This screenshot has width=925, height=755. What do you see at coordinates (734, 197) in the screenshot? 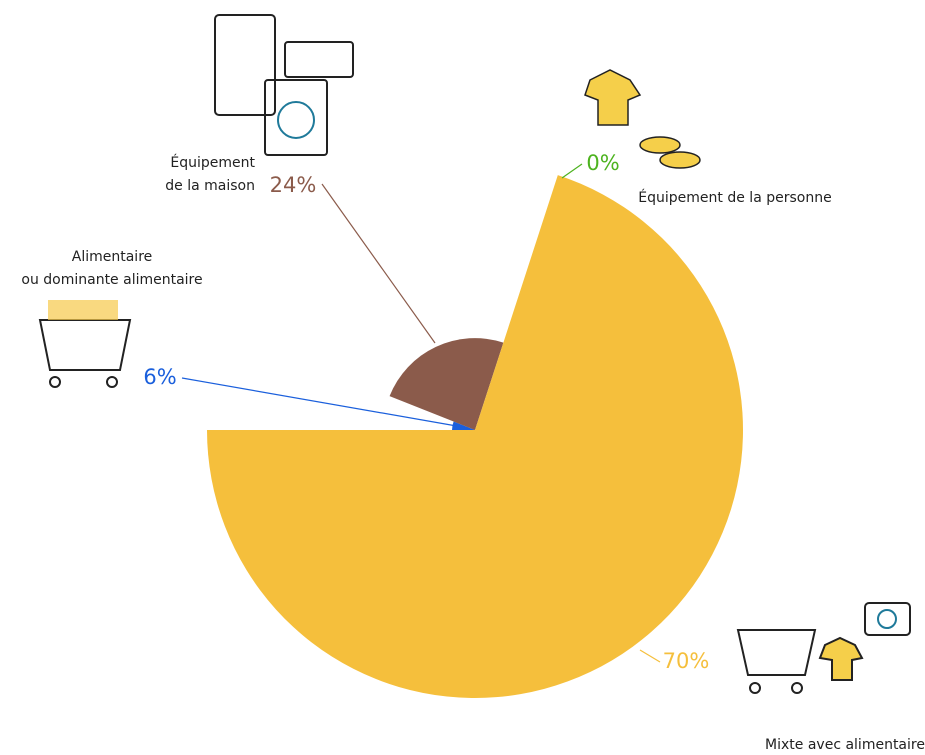
I see `category-label: Équipement de la personne` at bounding box center [734, 197].